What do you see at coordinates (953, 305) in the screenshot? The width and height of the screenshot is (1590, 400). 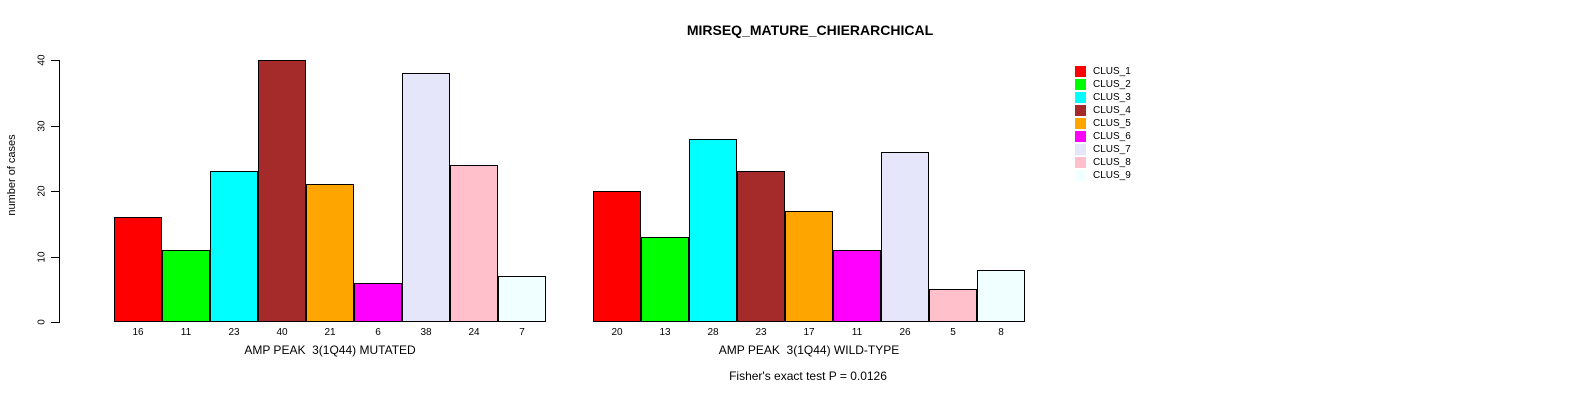 I see `bar-clus_8-wild-type` at bounding box center [953, 305].